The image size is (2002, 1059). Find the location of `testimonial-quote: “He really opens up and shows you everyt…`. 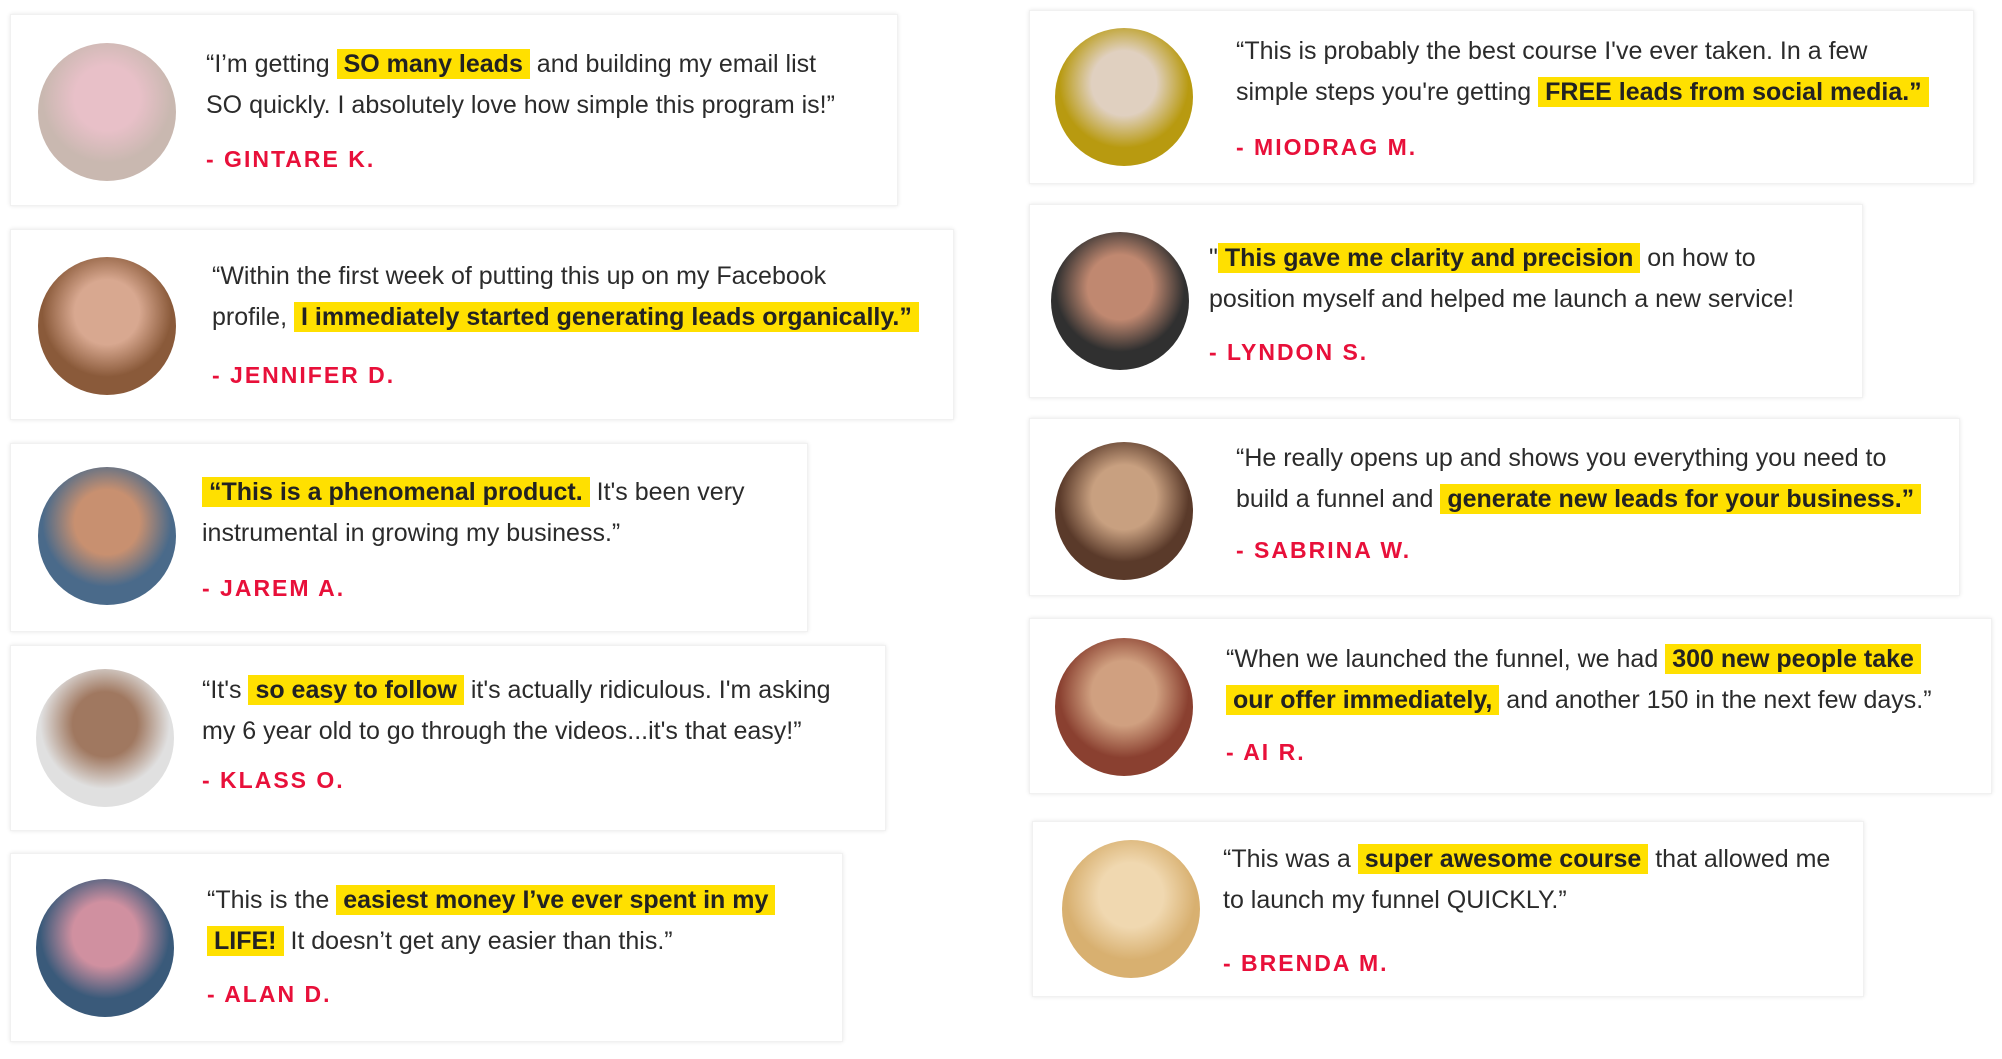

testimonial-quote: “He really opens up and shows you everyt… is located at coordinates (1579, 479).